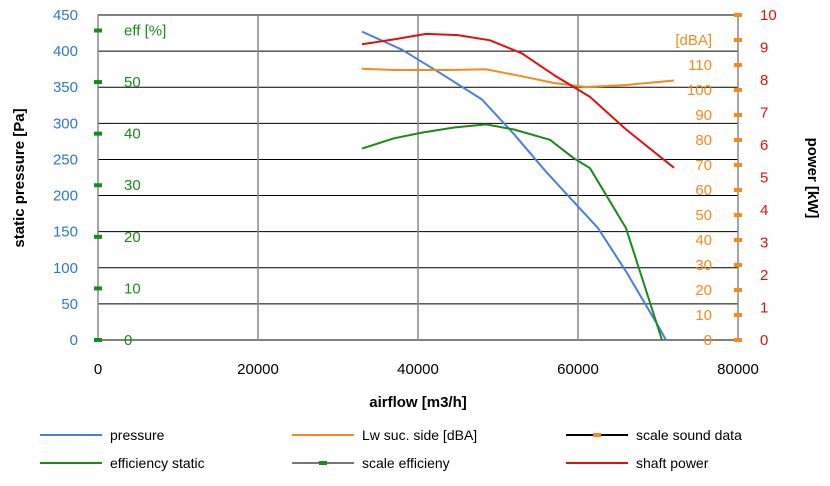  Describe the element at coordinates (738, 369) in the screenshot. I see `x-tick-label: 80000` at that location.